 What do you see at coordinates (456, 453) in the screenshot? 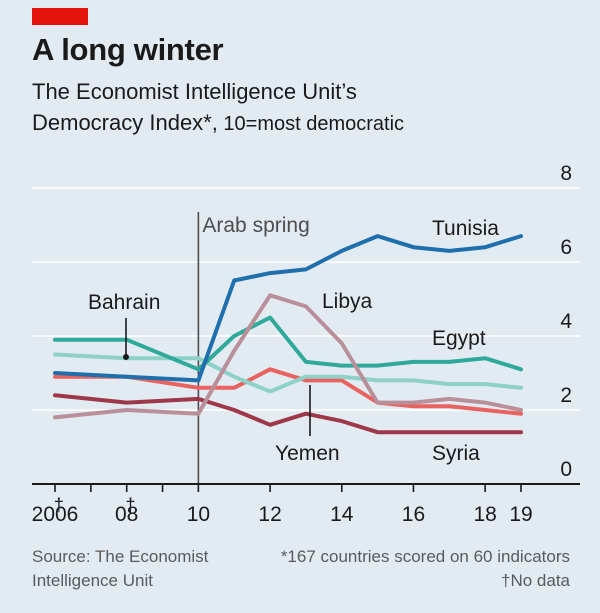
I see `series-label-syria: Syria` at bounding box center [456, 453].